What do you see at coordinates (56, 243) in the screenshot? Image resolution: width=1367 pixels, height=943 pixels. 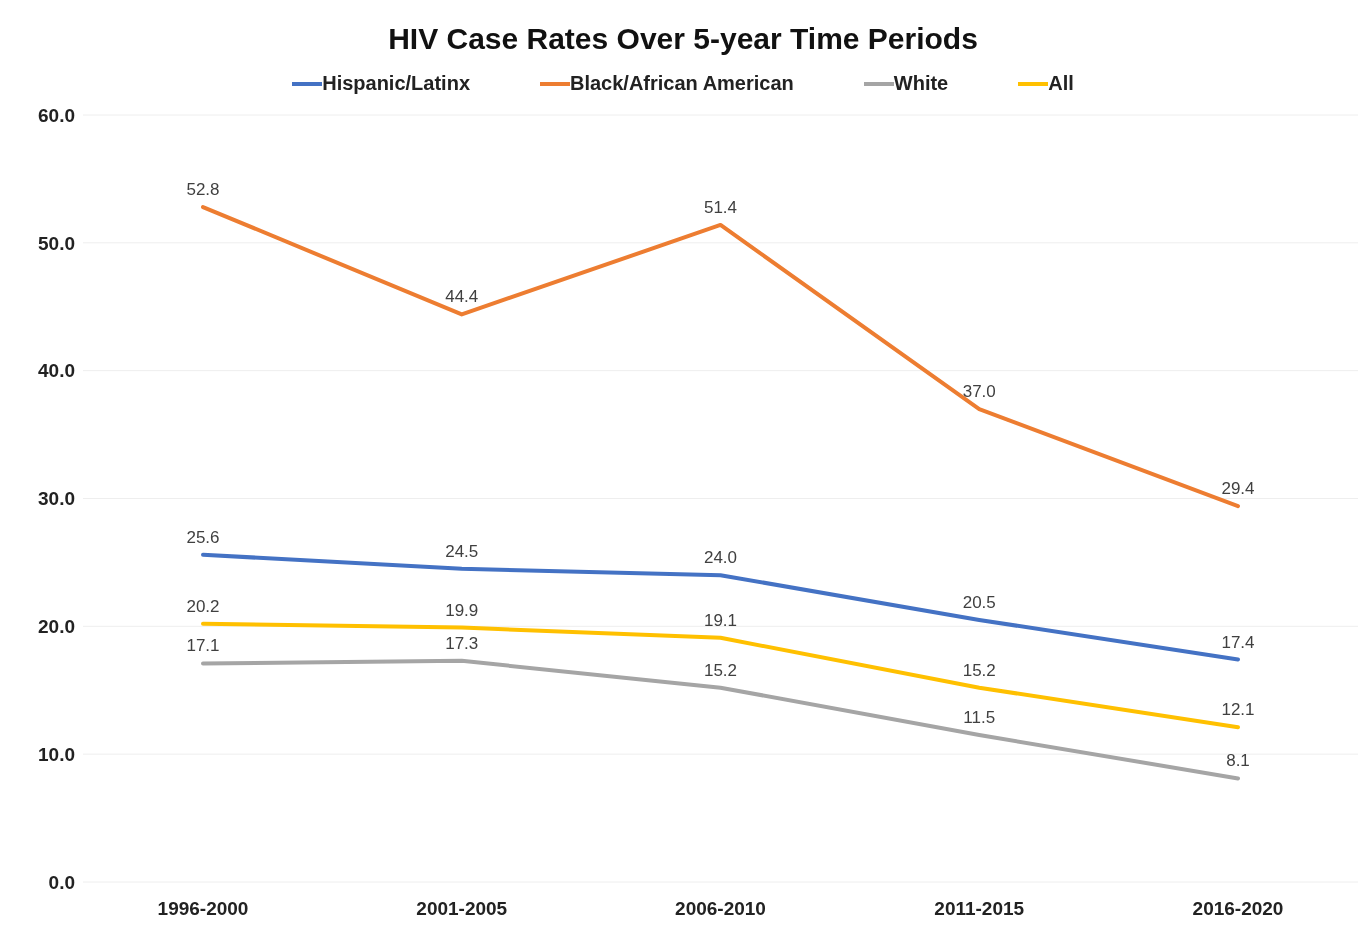 I see `y-tick-label: 50.0` at bounding box center [56, 243].